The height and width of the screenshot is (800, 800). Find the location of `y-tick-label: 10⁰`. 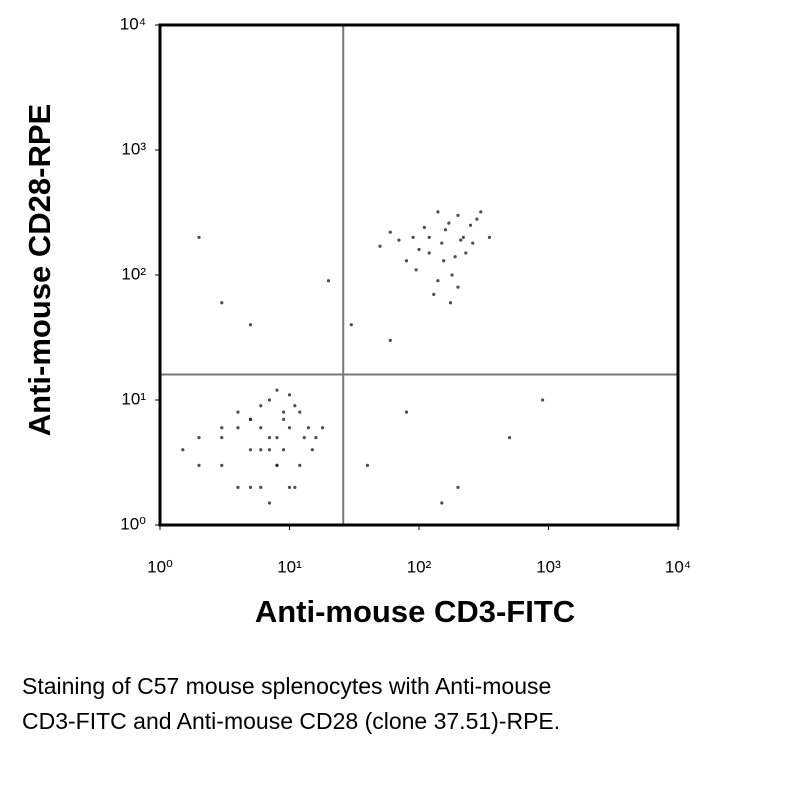

y-tick-label: 10⁰ is located at coordinates (133, 523).